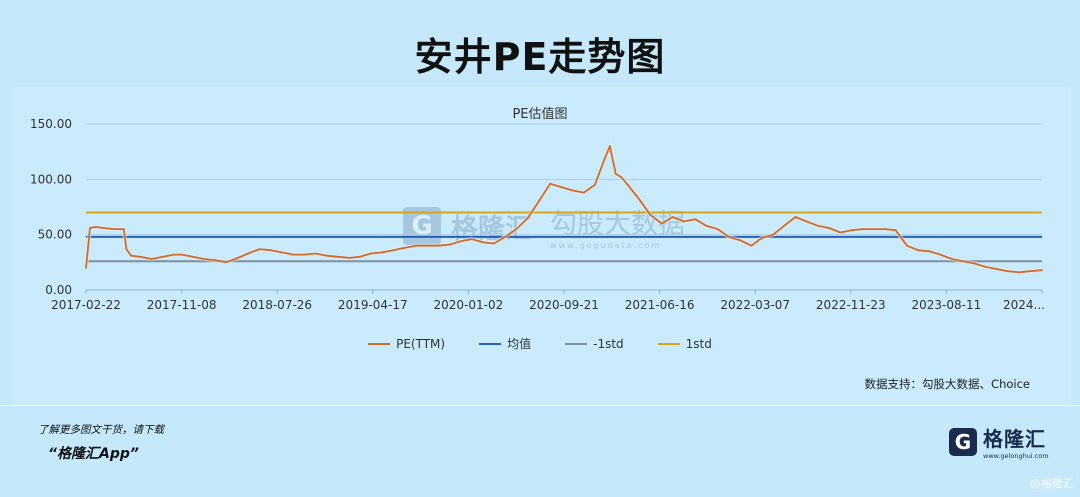 The height and width of the screenshot is (497, 1080). Describe the element at coordinates (660, 305) in the screenshot. I see `x-tick-label: 2021-06-16` at that location.